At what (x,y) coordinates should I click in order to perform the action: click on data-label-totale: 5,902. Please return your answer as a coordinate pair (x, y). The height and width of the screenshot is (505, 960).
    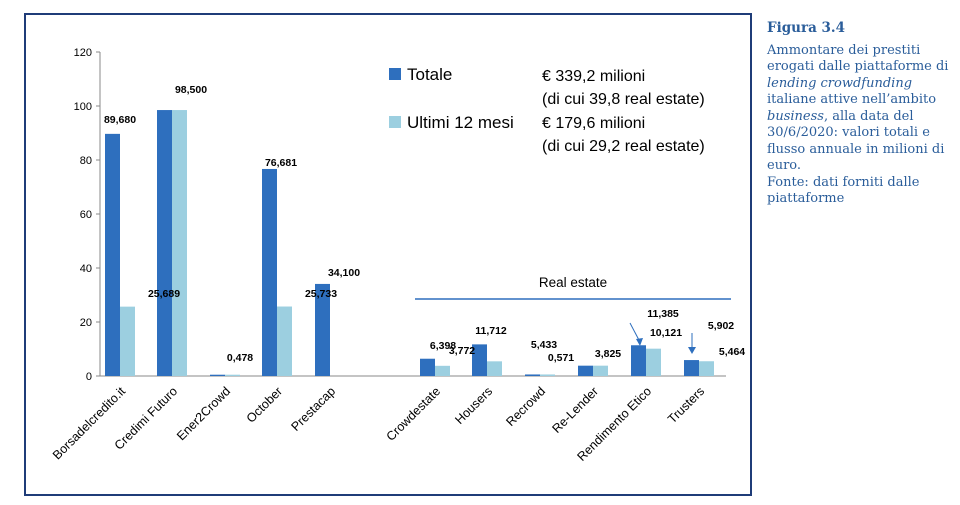
    Looking at the image, I should click on (721, 326).